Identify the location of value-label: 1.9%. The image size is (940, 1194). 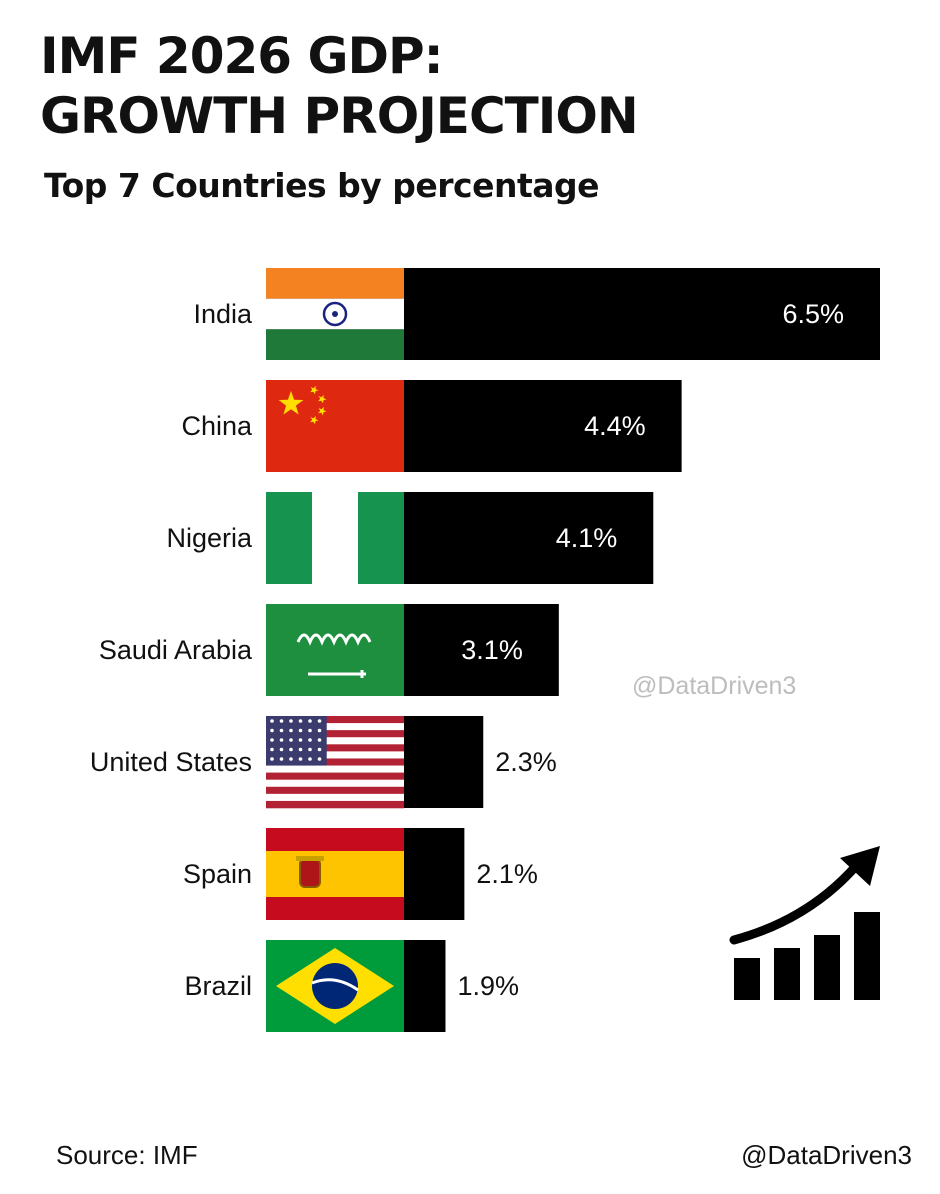
(488, 986).